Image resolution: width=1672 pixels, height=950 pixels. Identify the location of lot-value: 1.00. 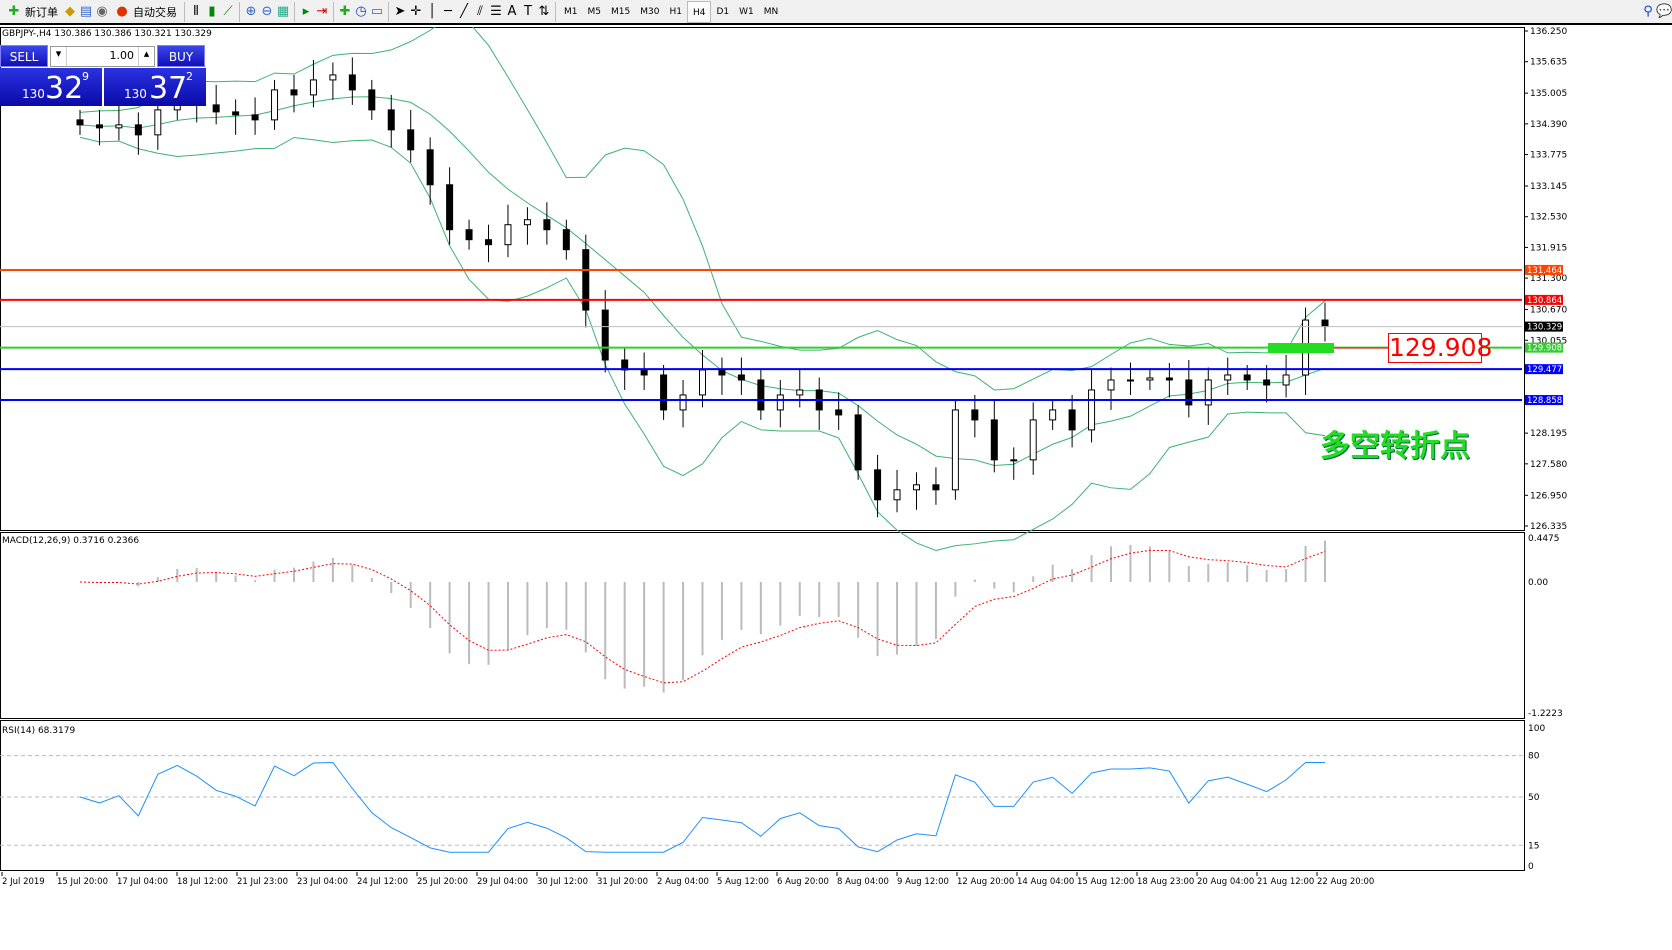
(122, 55).